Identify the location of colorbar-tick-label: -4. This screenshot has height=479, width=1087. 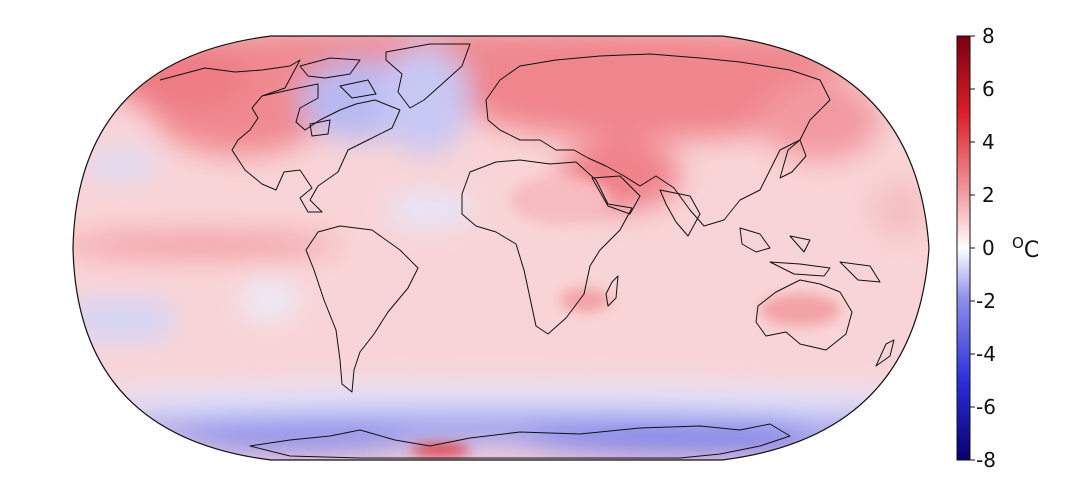
(986, 354).